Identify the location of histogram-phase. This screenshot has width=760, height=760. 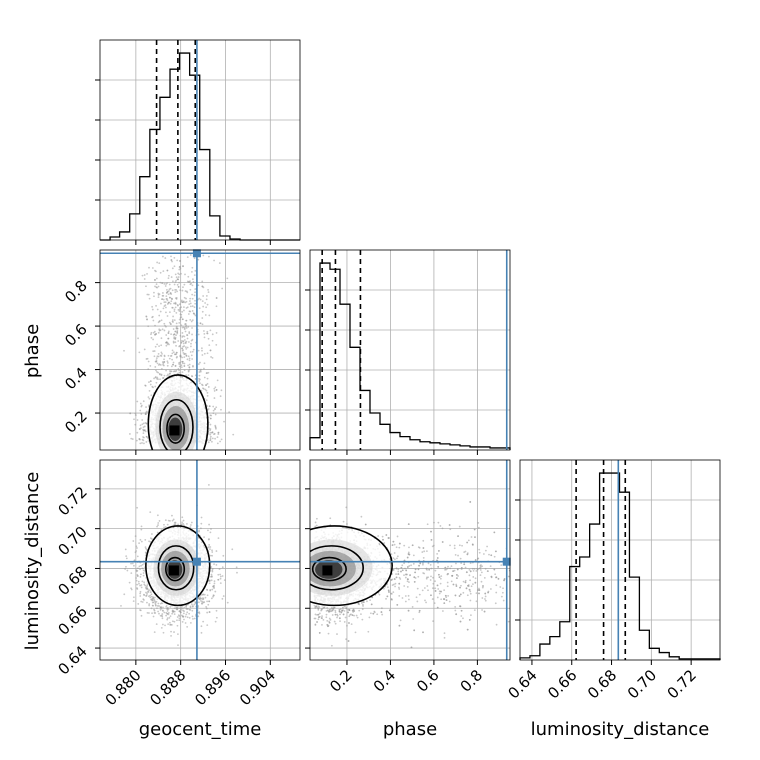
(410, 356).